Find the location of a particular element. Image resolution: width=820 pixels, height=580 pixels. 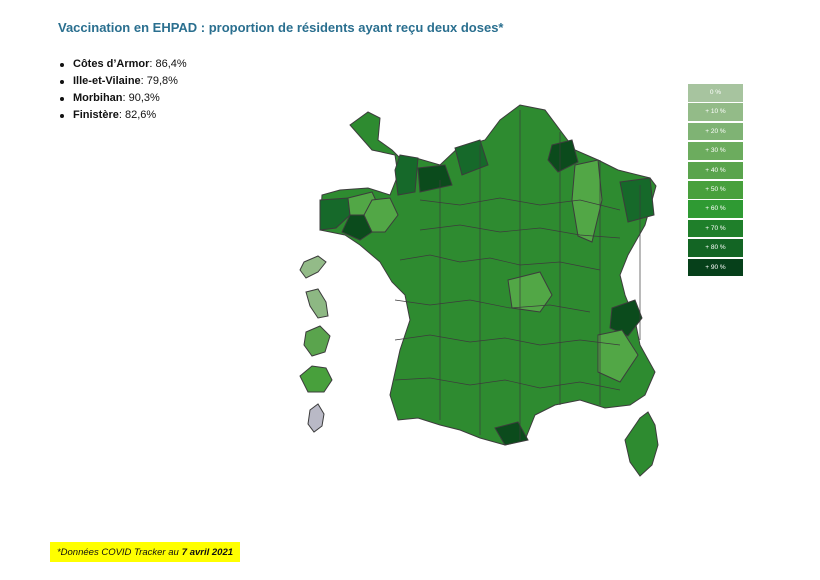

reunion-region is located at coordinates (316, 379).